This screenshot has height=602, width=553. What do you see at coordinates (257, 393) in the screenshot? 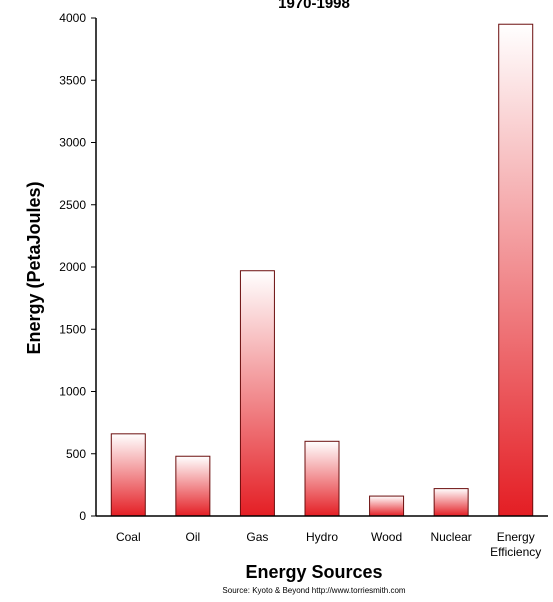
I see `bar-gas` at bounding box center [257, 393].